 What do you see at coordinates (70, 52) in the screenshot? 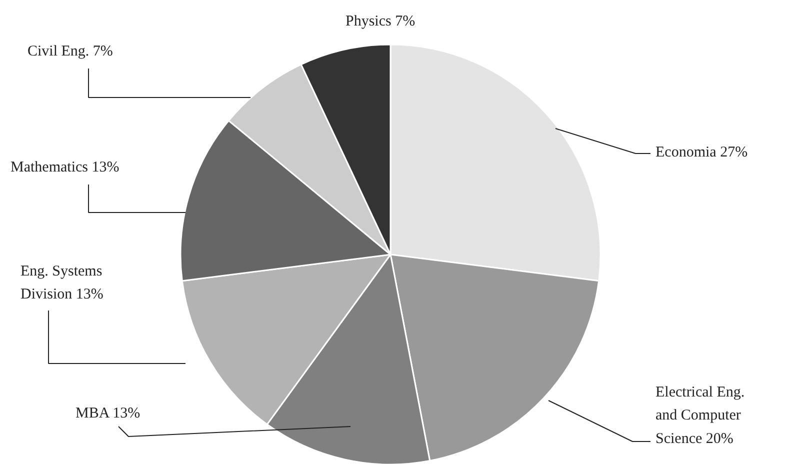
I see `slice-label: Civil Eng. 7%` at bounding box center [70, 52].